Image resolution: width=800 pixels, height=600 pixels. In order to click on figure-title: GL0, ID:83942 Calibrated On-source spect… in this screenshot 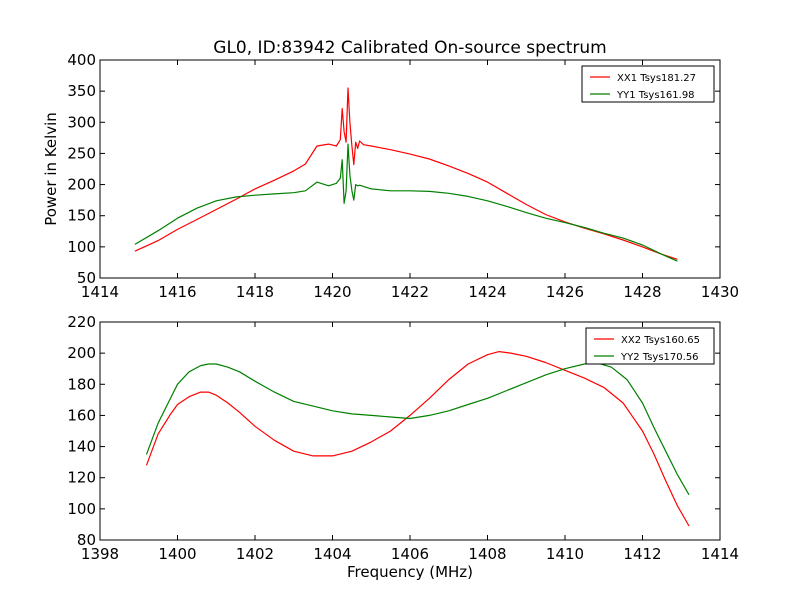, I will do `click(409, 48)`.